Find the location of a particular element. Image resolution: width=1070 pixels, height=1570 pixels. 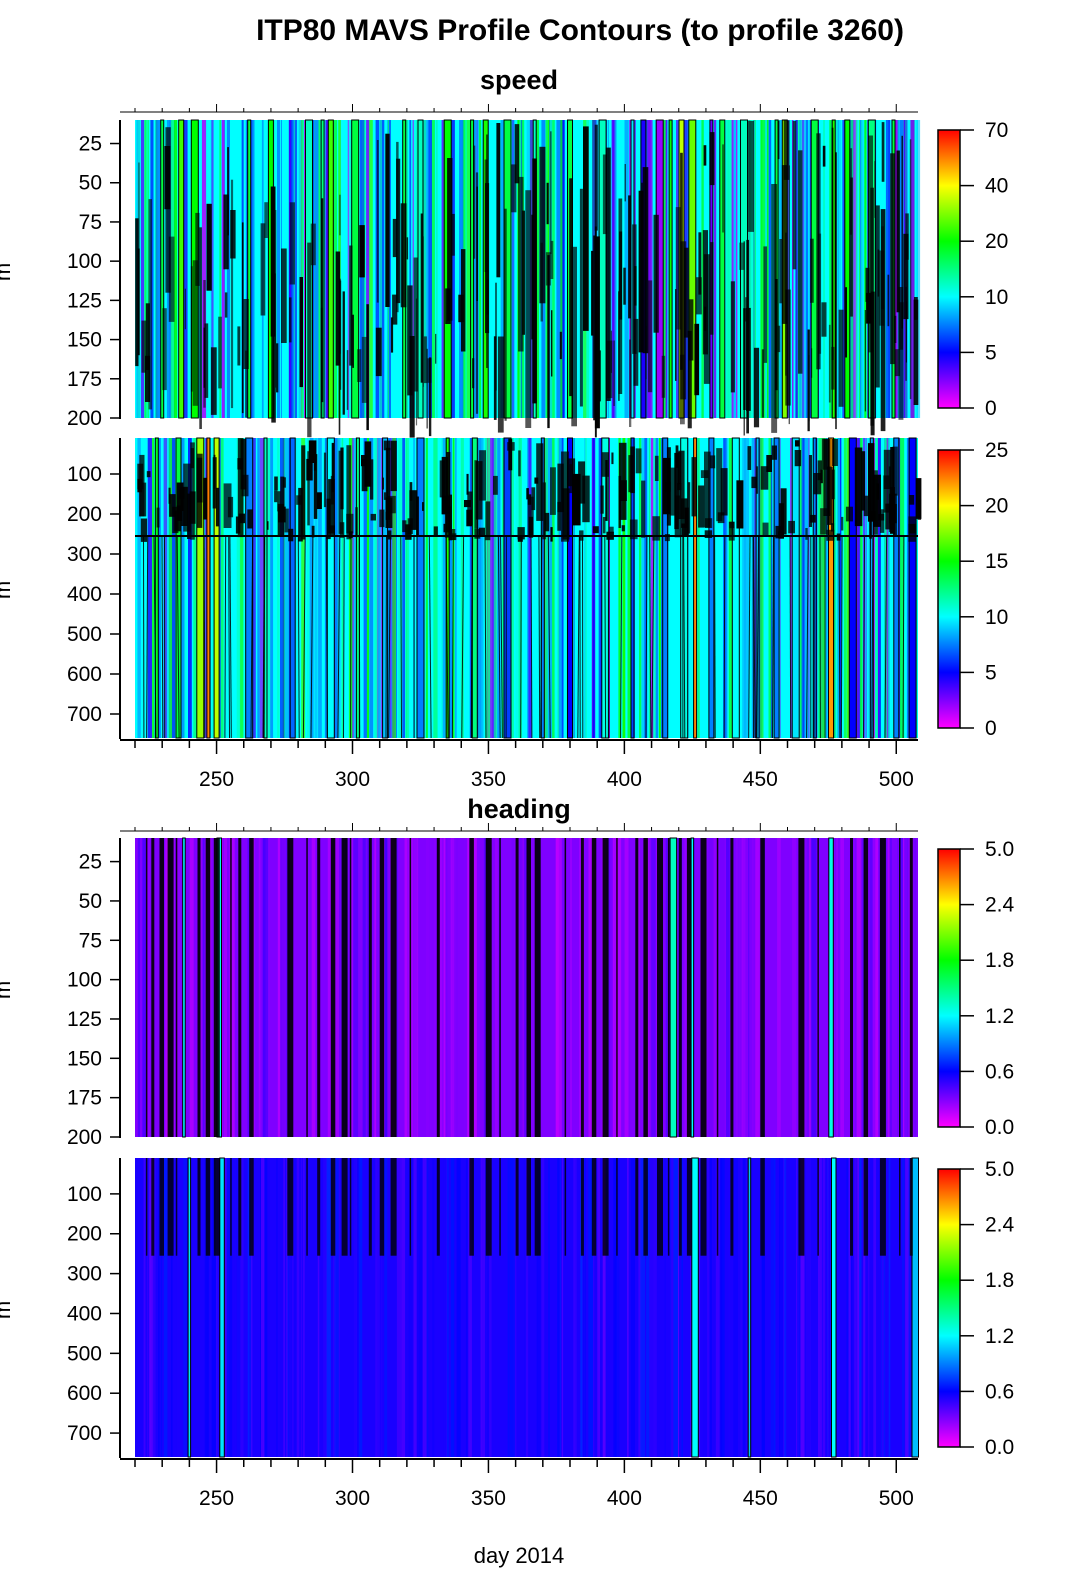

x-tick-label: 450 is located at coordinates (760, 779).